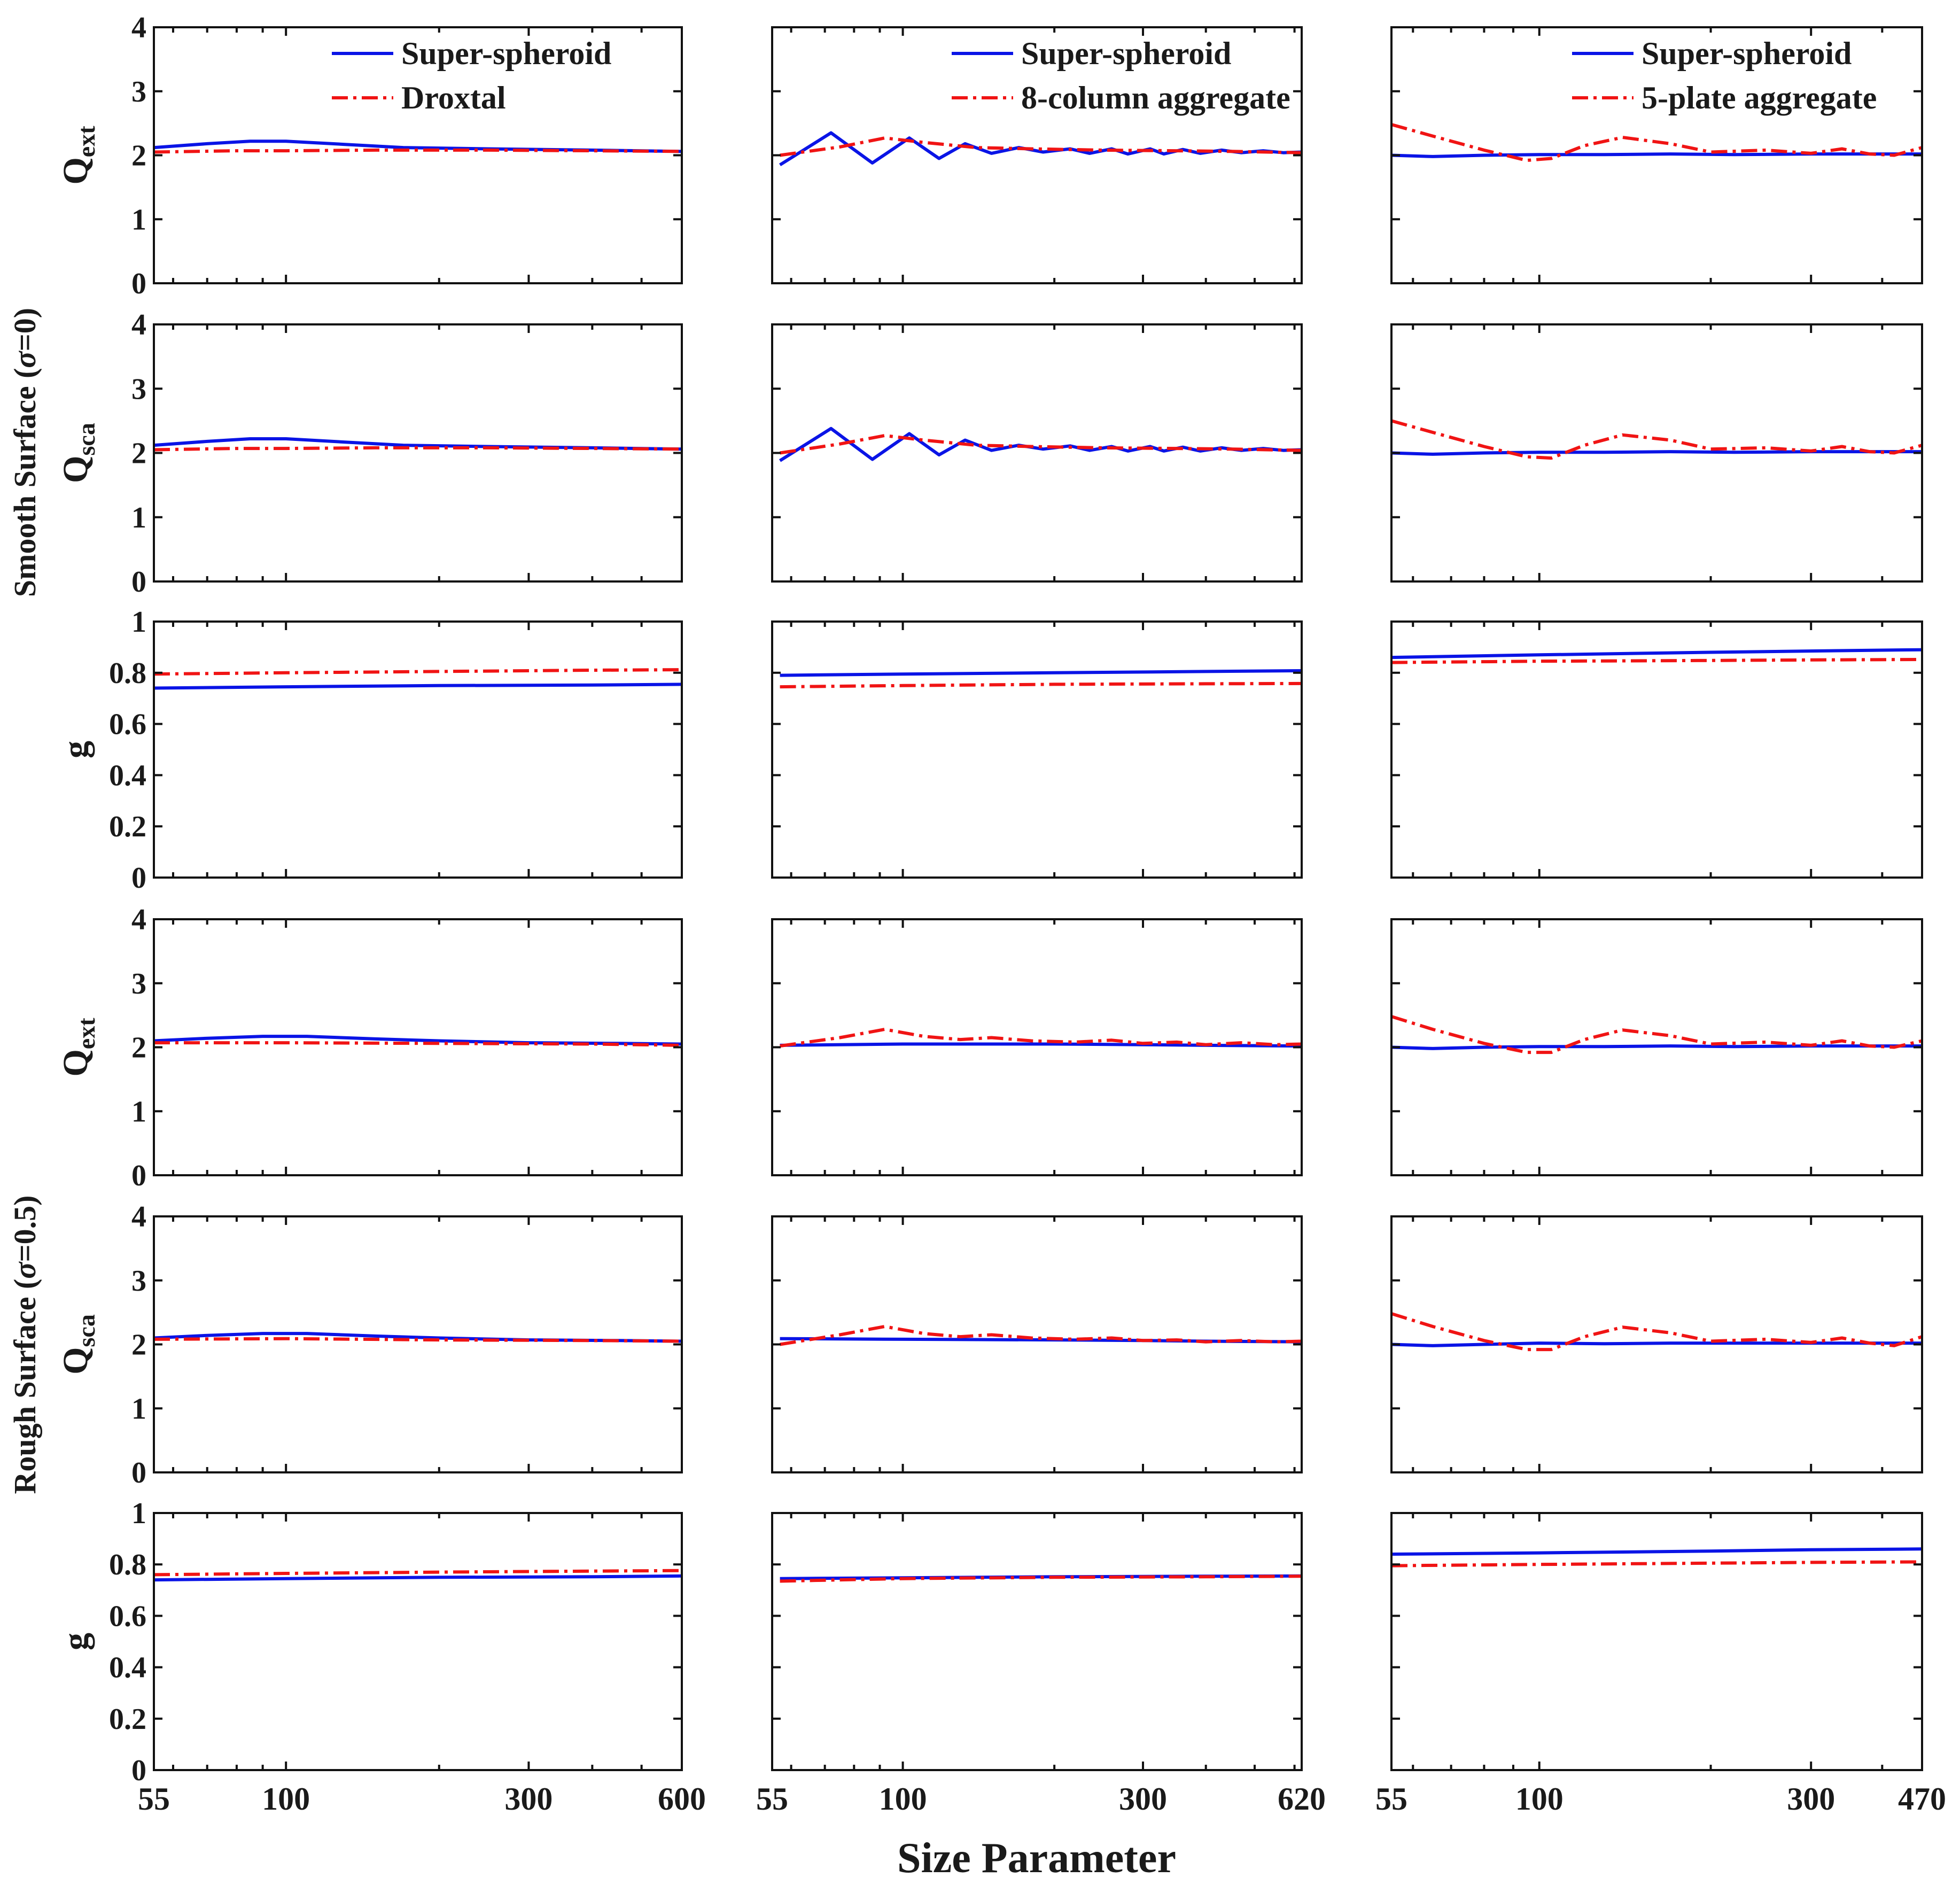 The width and height of the screenshot is (1960, 1893). I want to click on panel-r2-c3, so click(1656, 453).